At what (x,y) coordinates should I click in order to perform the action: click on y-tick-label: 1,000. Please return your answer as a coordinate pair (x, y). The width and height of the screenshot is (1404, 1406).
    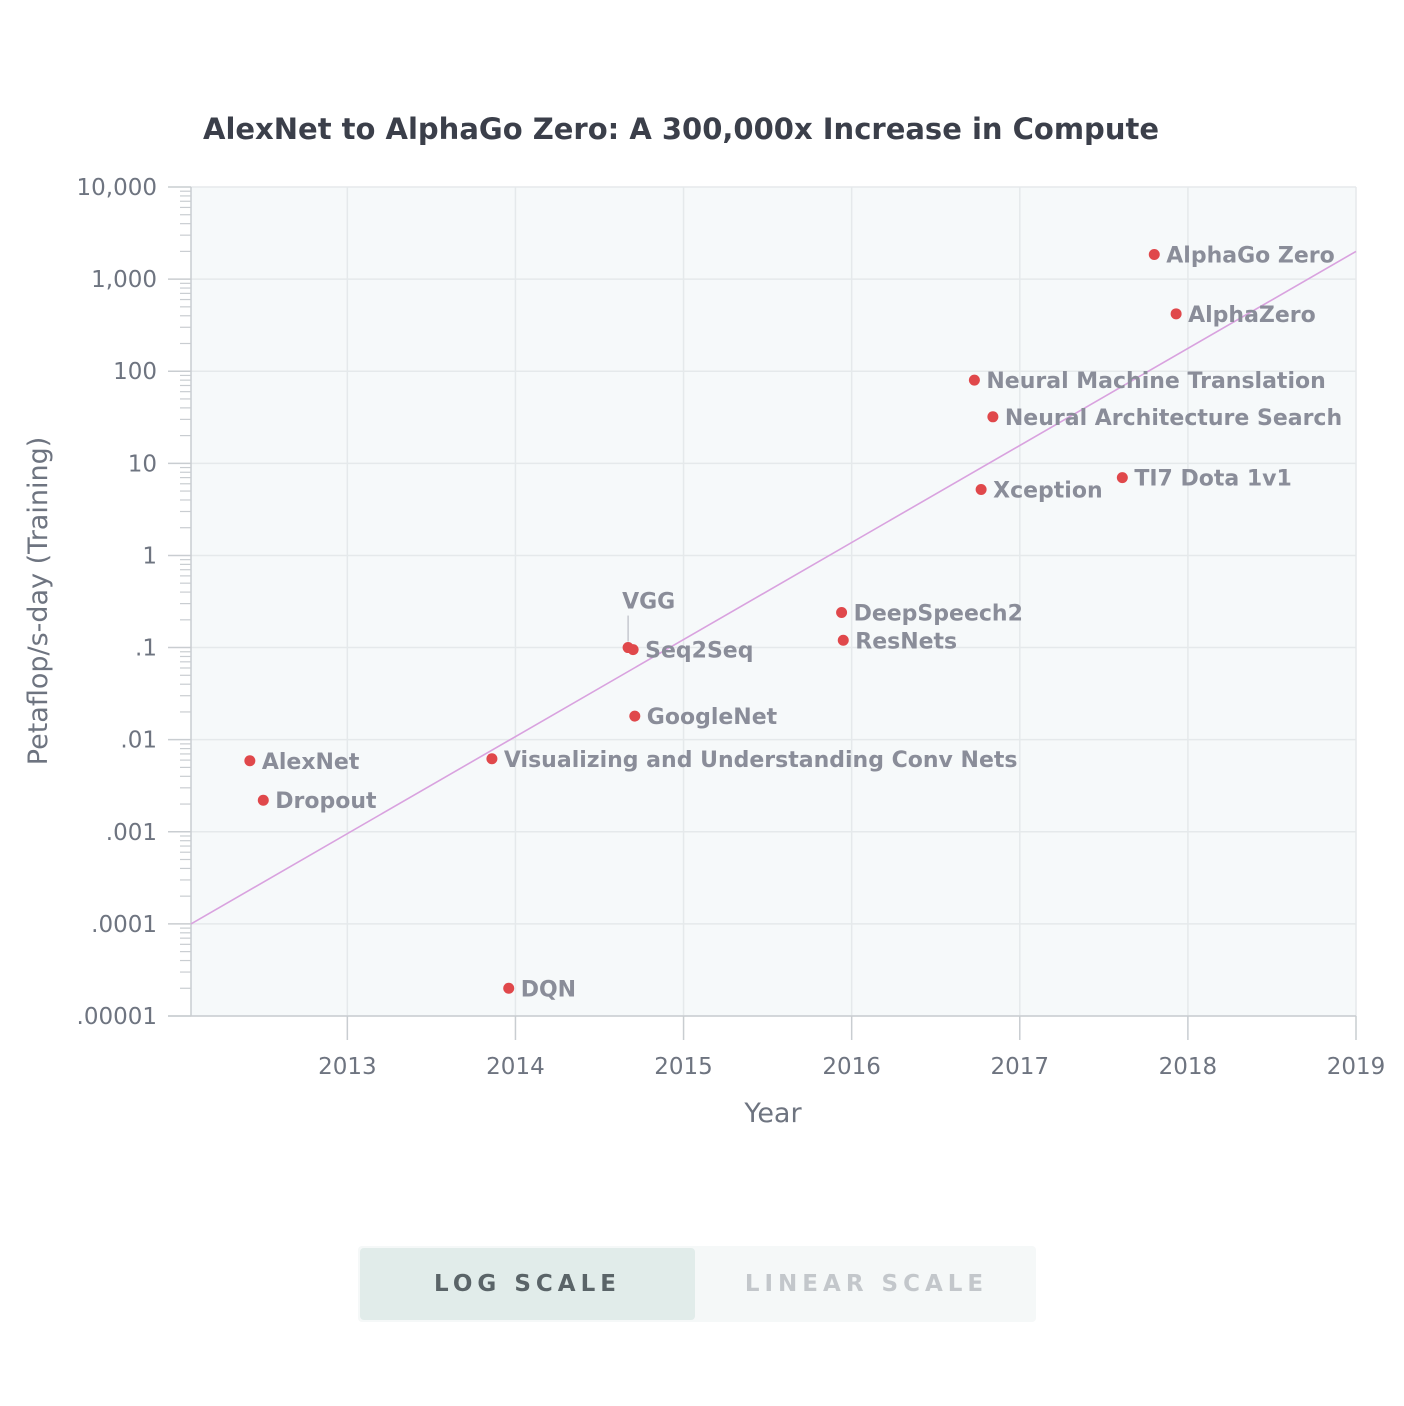
    Looking at the image, I should click on (124, 280).